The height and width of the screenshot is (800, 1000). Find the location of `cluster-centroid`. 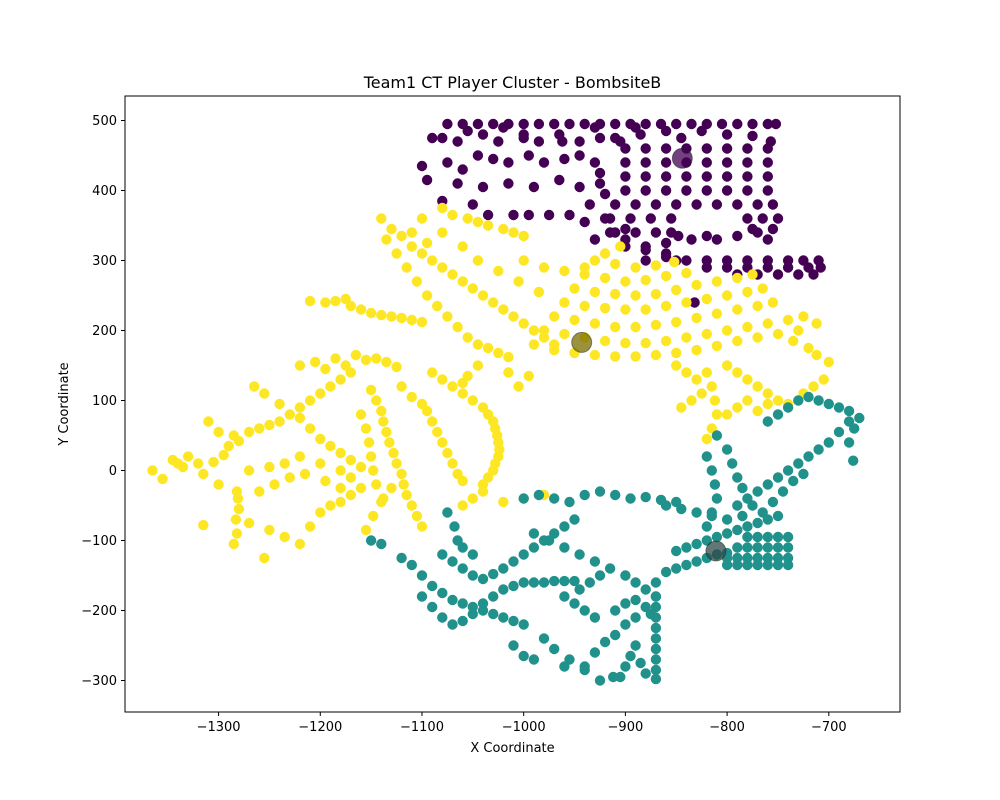

cluster-centroid is located at coordinates (682, 158).